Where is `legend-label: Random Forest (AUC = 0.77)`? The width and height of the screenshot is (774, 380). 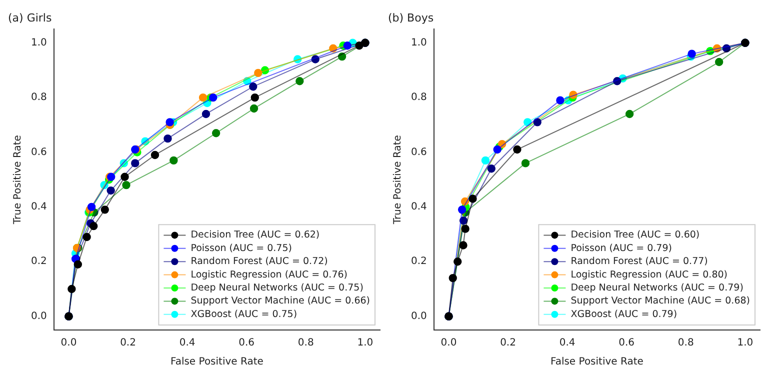
legend-label: Random Forest (AUC = 0.77) is located at coordinates (639, 262).